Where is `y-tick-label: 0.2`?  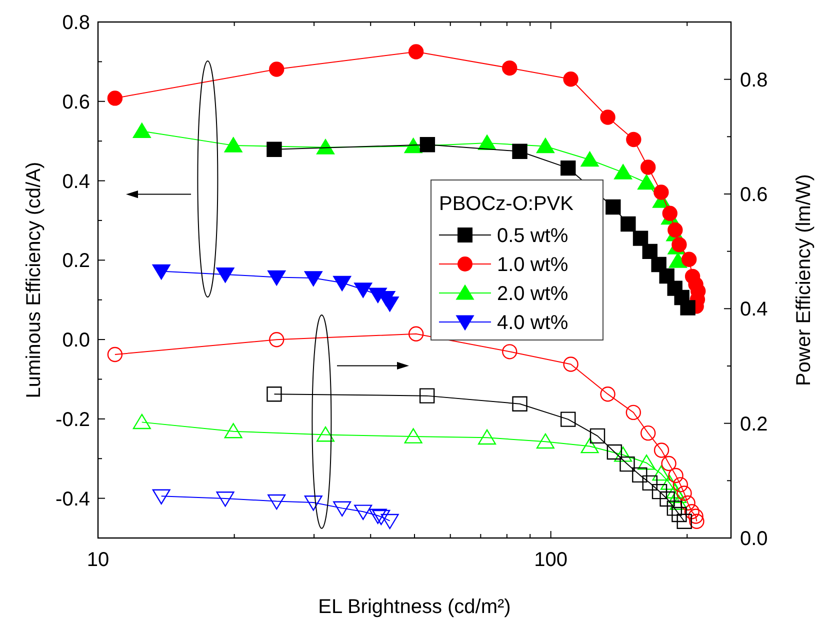
y-tick-label: 0.2 is located at coordinates (76, 261).